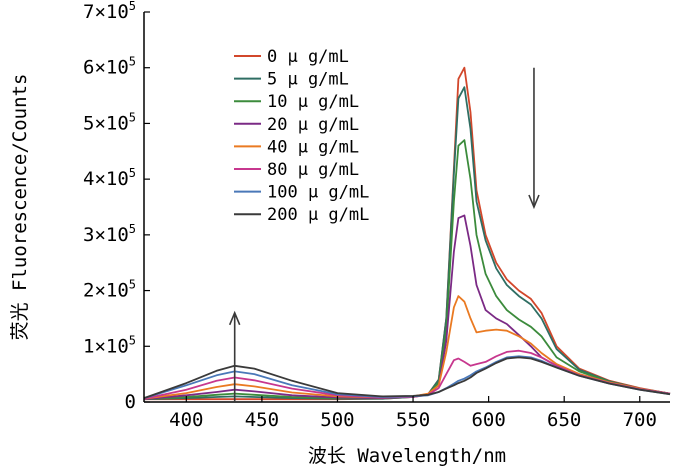  What do you see at coordinates (109, 11) in the screenshot?
I see `y-tick-label: 7×10⁵` at bounding box center [109, 11].